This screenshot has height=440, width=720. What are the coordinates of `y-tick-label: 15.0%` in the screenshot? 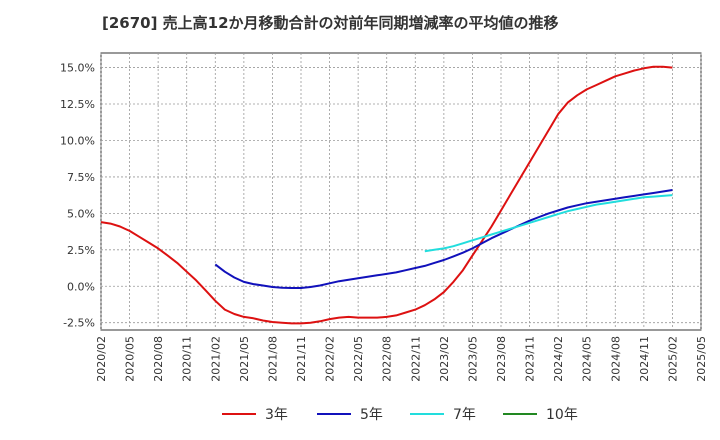 It's located at (77, 68).